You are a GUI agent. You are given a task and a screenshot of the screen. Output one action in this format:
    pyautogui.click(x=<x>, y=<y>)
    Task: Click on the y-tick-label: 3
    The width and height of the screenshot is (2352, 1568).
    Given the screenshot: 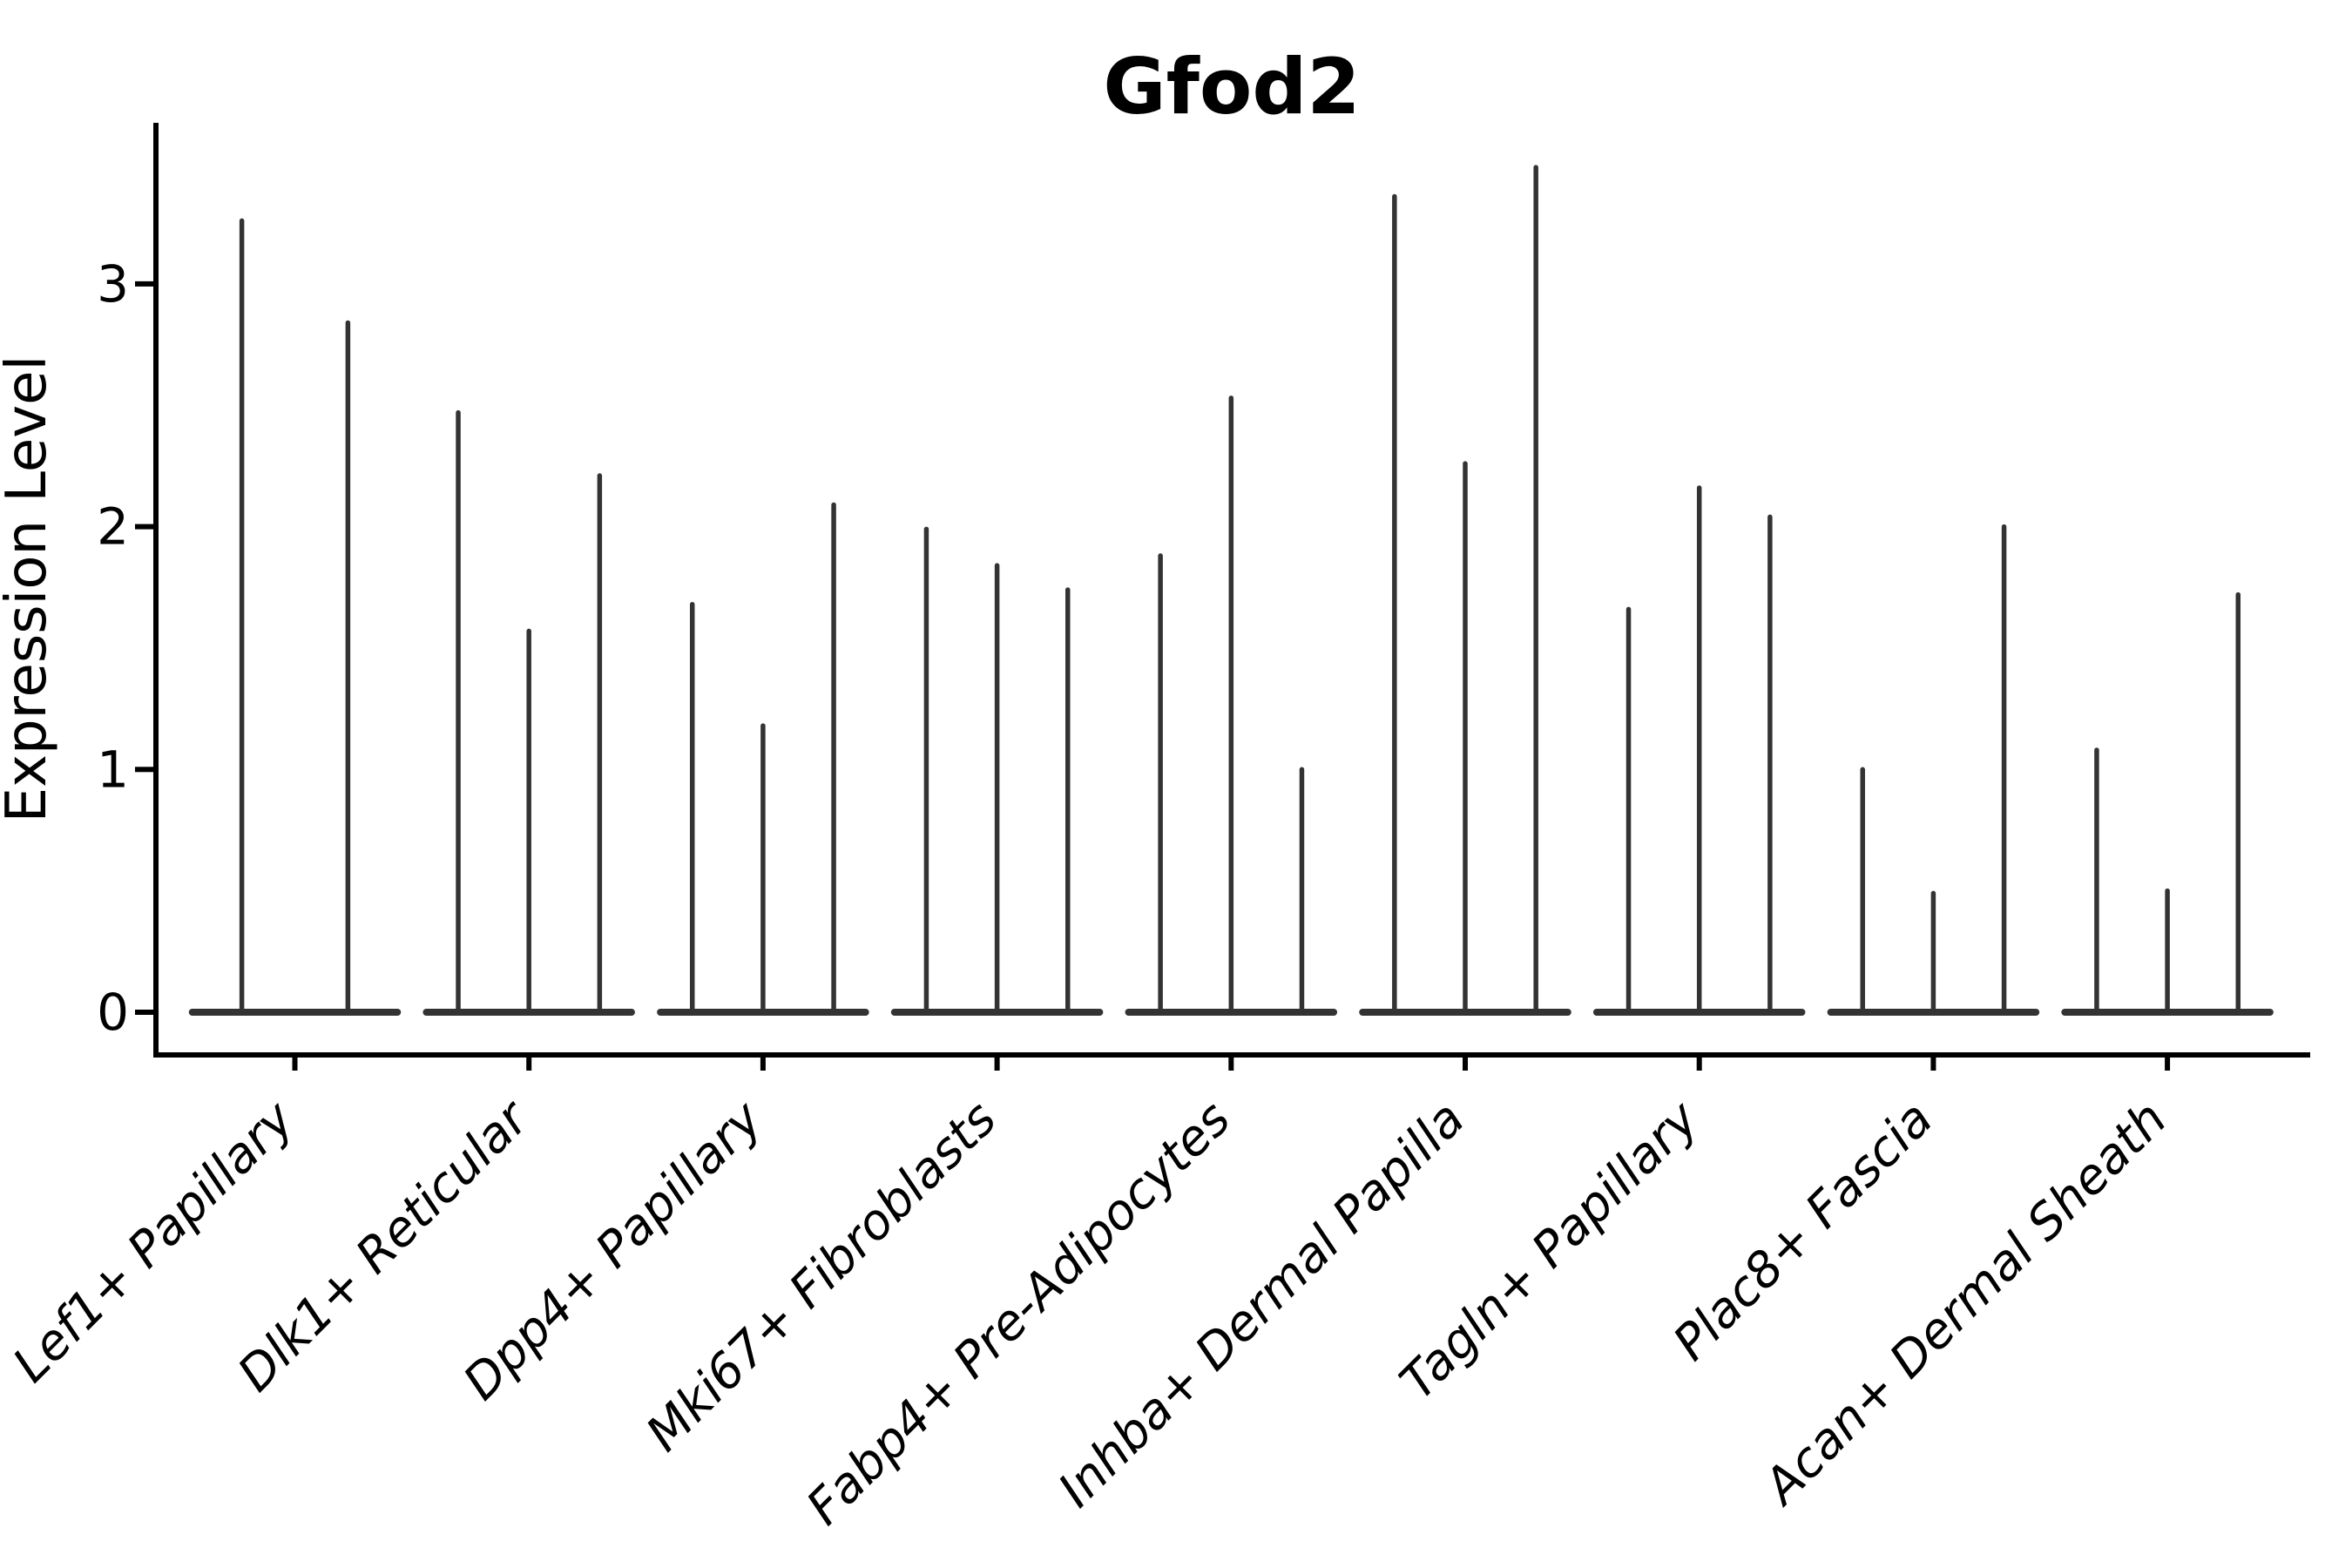 What is the action you would take?
    pyautogui.click(x=113, y=284)
    